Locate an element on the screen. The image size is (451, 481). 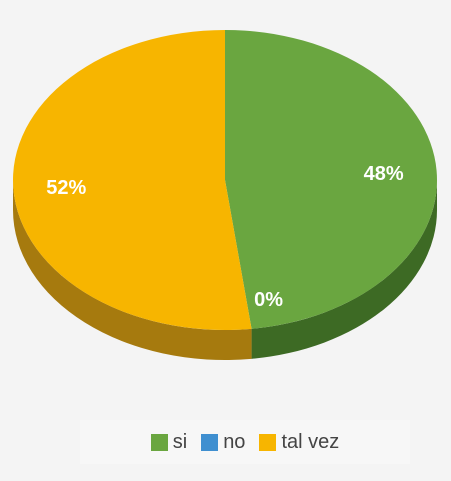
legend-label-tal-vez: tal vez is located at coordinates (310, 441).